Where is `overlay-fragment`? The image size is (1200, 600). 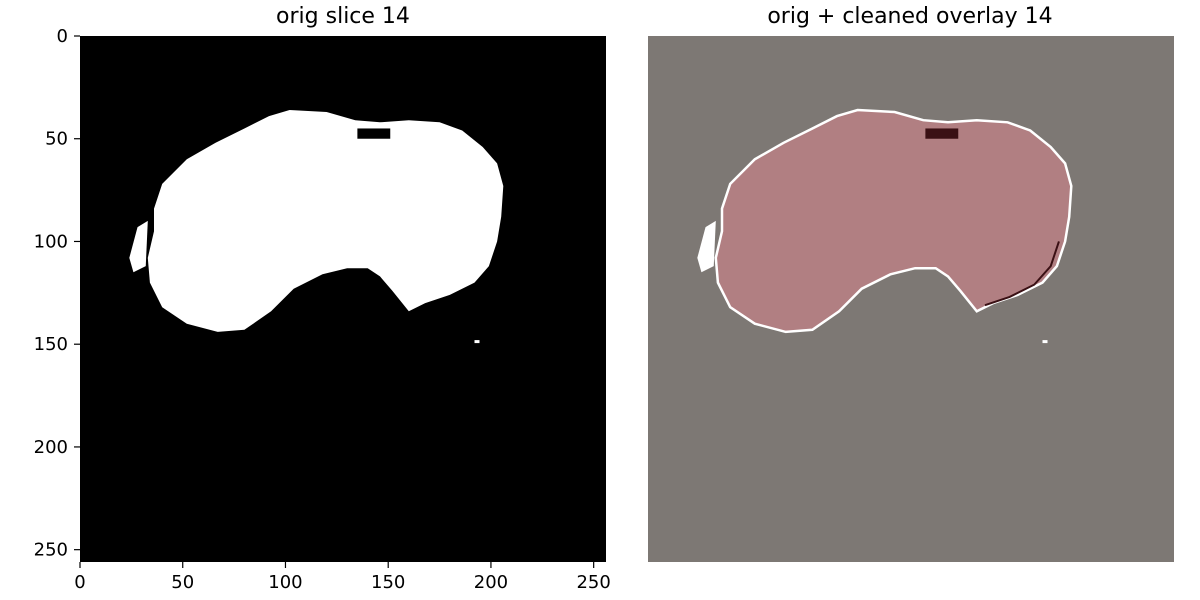
overlay-fragment is located at coordinates (706, 246).